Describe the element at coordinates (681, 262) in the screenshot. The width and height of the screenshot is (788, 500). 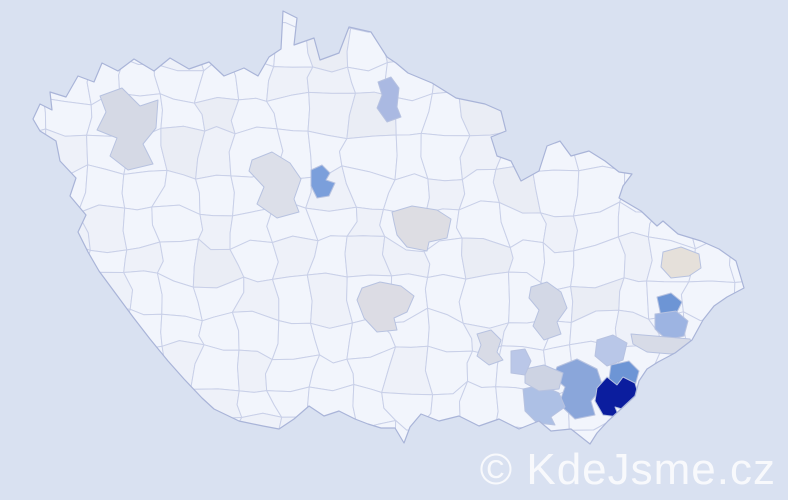
I see `highlighted-district-d9` at that location.